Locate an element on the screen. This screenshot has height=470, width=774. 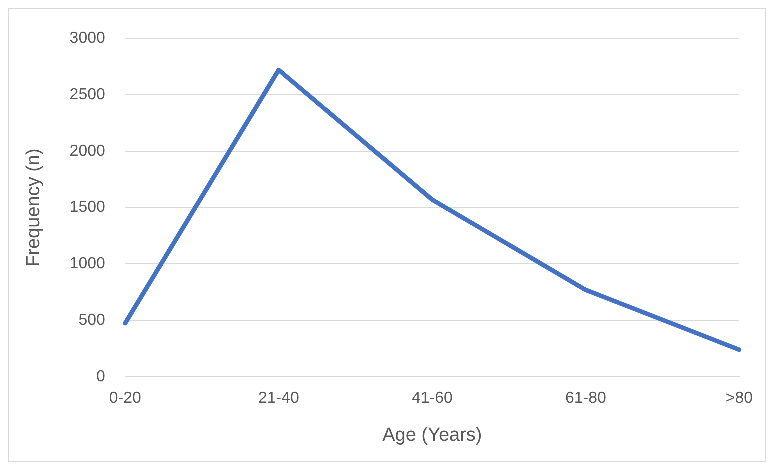
x-axis-title: Age (Years) is located at coordinates (432, 435).